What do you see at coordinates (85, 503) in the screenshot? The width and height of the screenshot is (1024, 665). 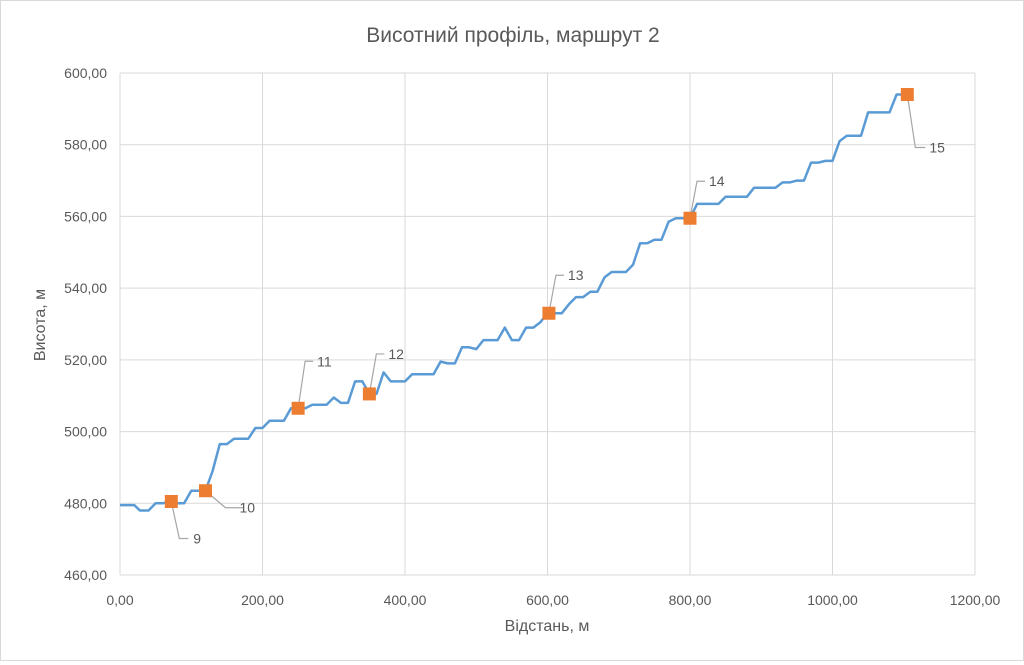 I see `y-tick-label: 480,00` at bounding box center [85, 503].